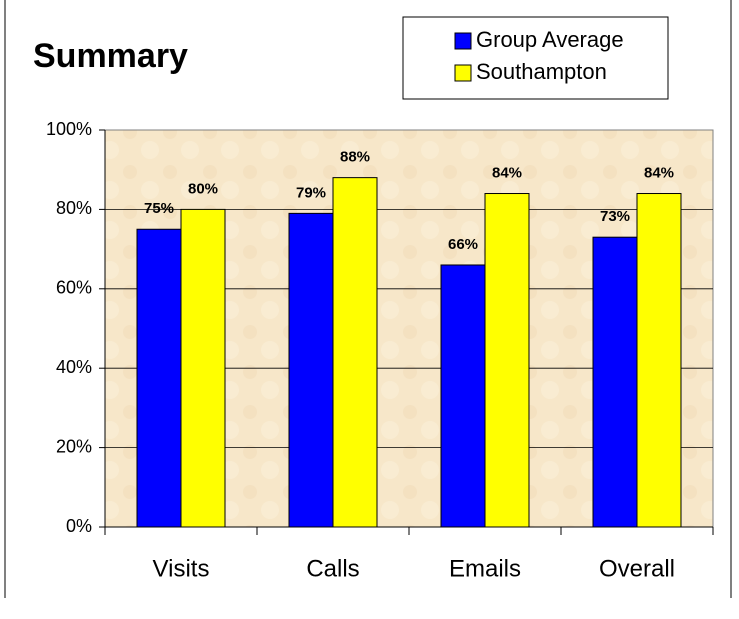 The height and width of the screenshot is (619, 739). What do you see at coordinates (535, 58) in the screenshot?
I see `legend` at bounding box center [535, 58].